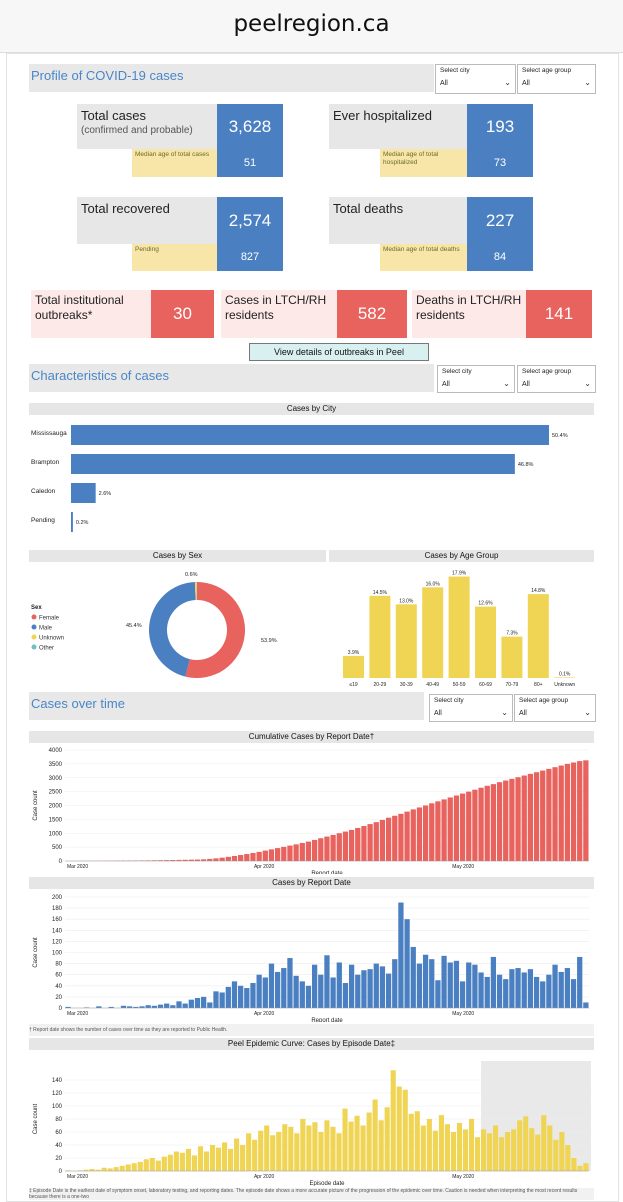 This screenshot has width=623, height=1202. What do you see at coordinates (449, 700) in the screenshot?
I see `slicer-label: Select city` at bounding box center [449, 700].